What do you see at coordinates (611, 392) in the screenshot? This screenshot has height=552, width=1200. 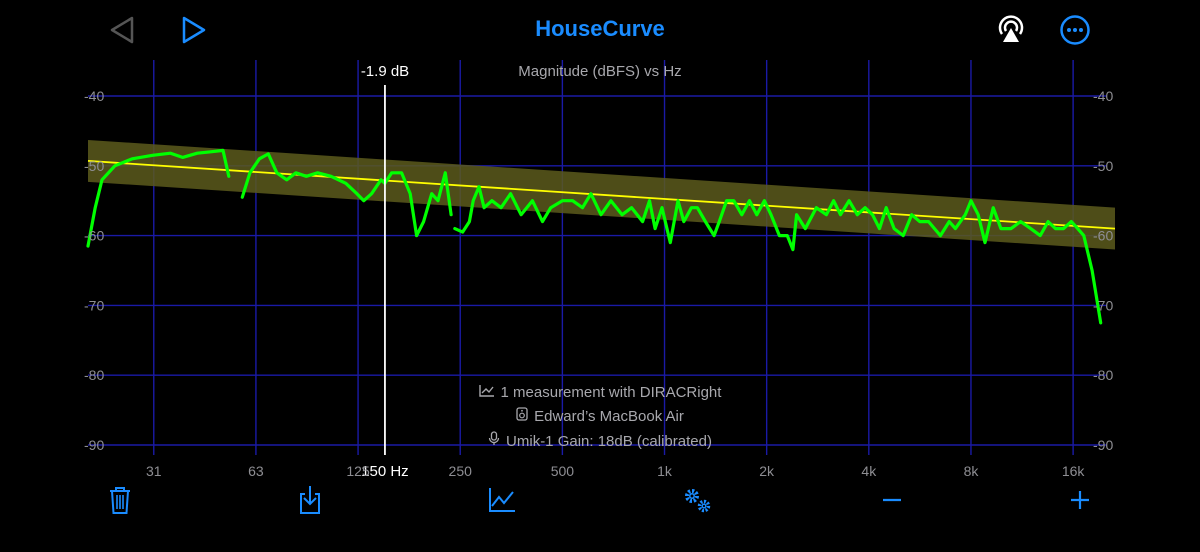 I see `measurement-label: 1 measurement with DIRACRight` at bounding box center [611, 392].